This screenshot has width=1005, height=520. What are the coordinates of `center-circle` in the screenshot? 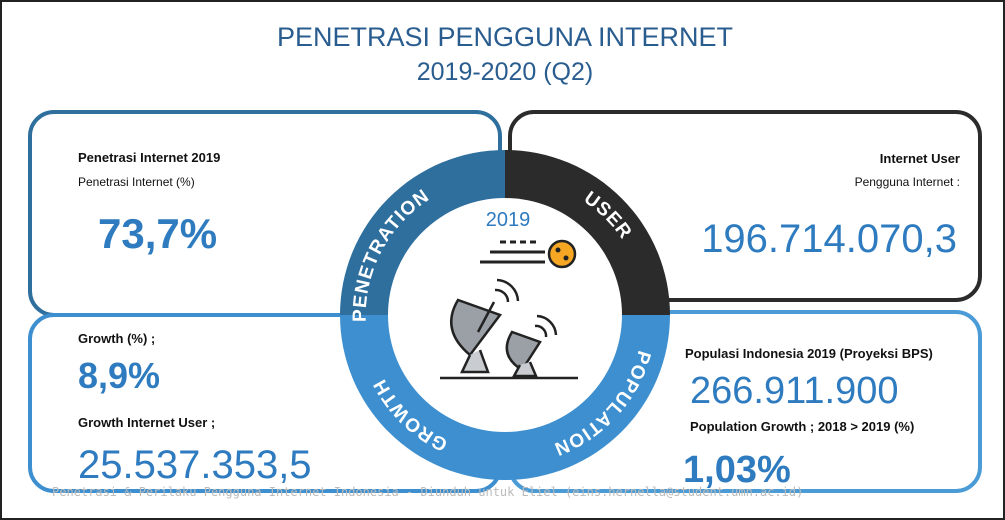 It's located at (505, 315).